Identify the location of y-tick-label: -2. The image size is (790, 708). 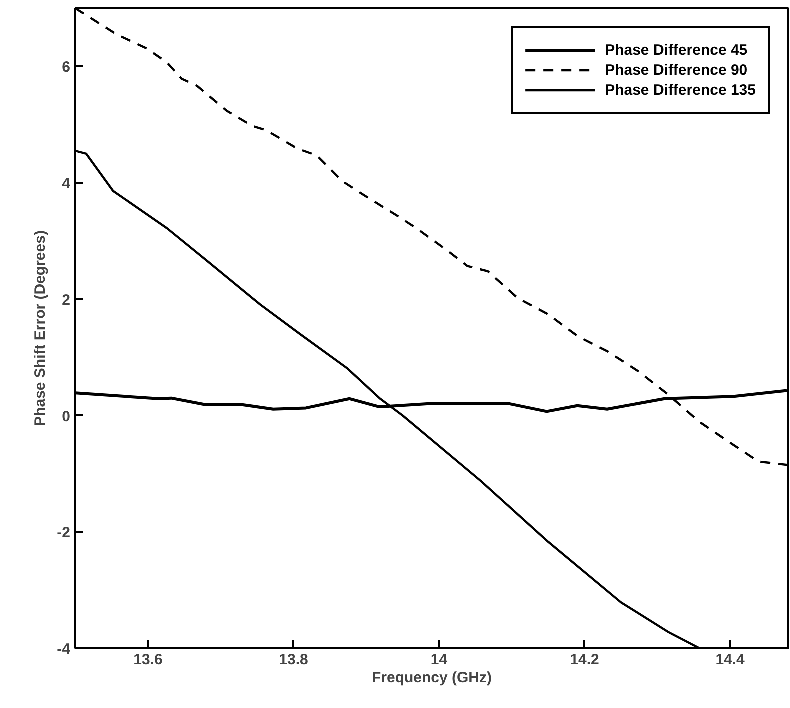
(64, 533).